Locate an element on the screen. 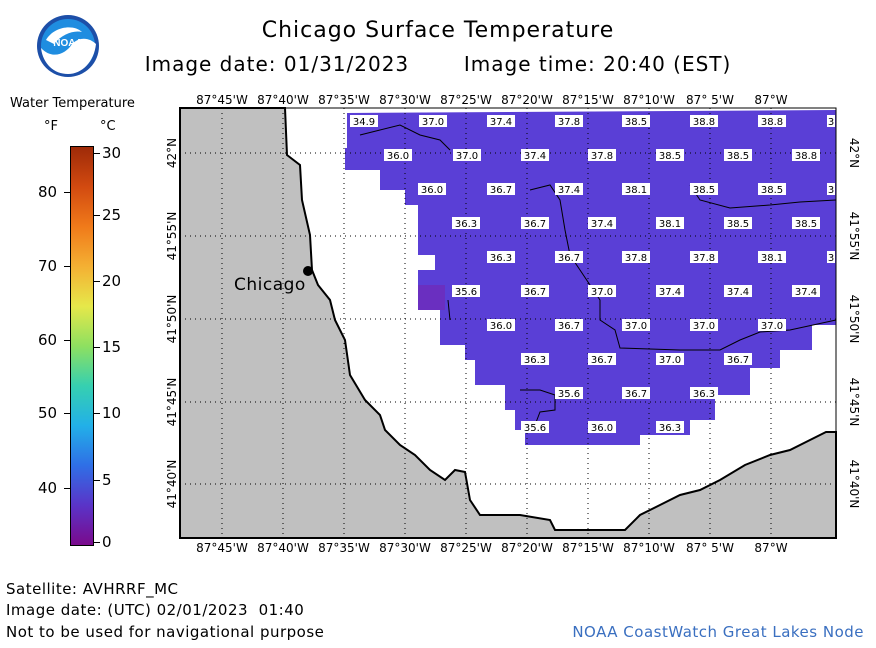 This screenshot has height=648, width=876. latitude-label: 41°55'N is located at coordinates (172, 236).